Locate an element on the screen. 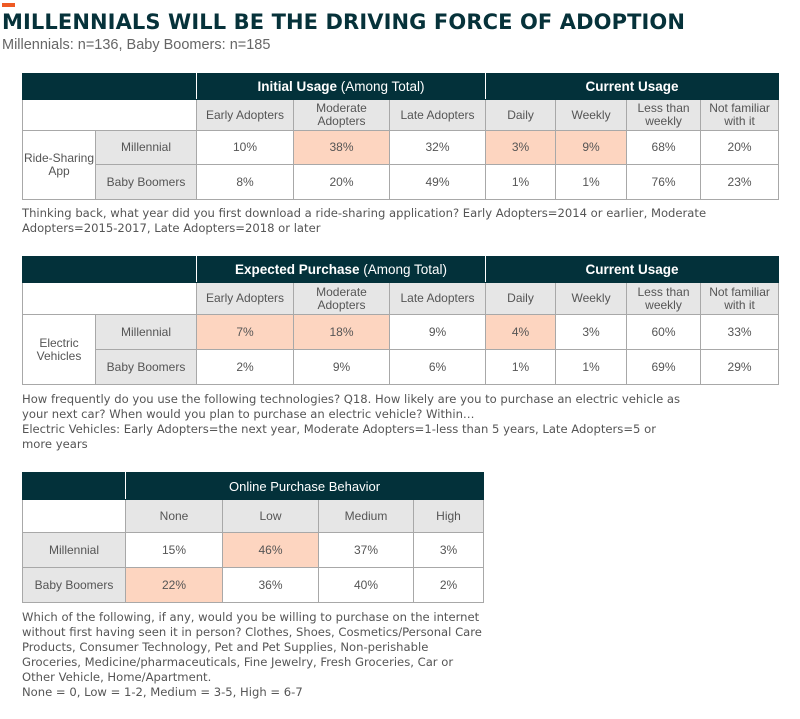 The width and height of the screenshot is (800, 719). group-header-online-purchase: Online Purchase Behavior is located at coordinates (304, 486).